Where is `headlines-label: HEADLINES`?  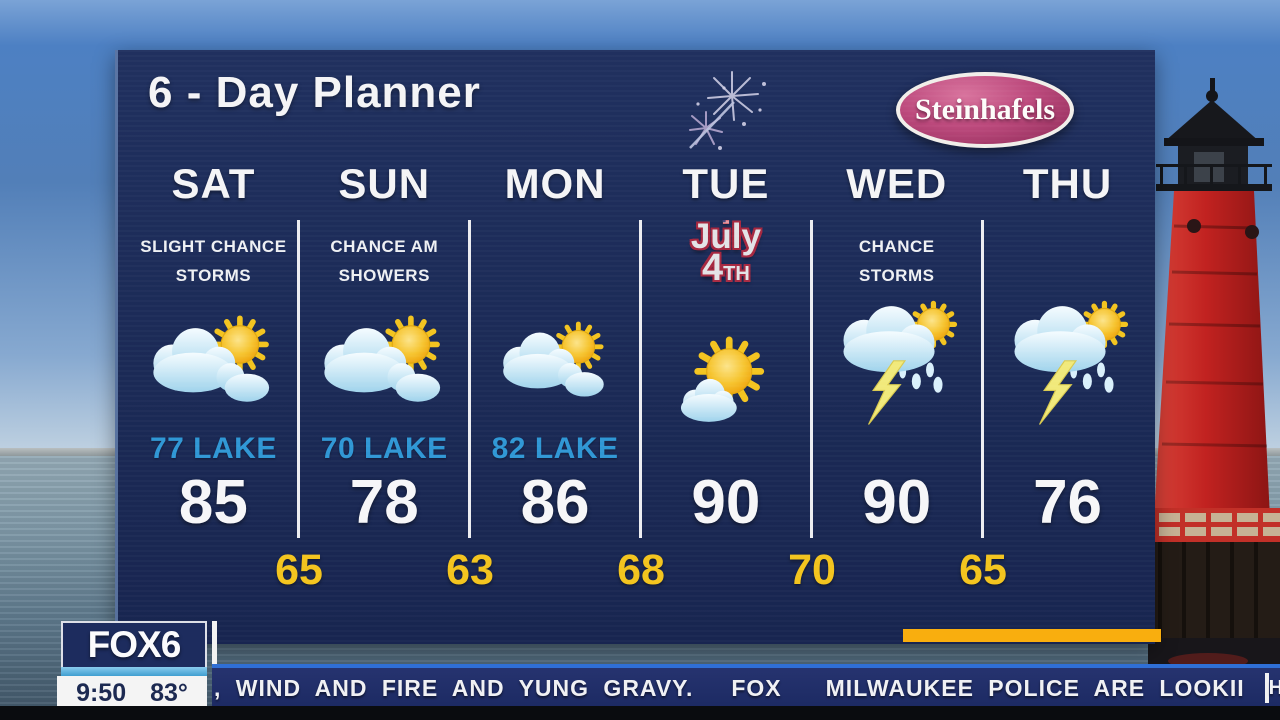
headlines-label: HEADLINES is located at coordinates (1274, 688).